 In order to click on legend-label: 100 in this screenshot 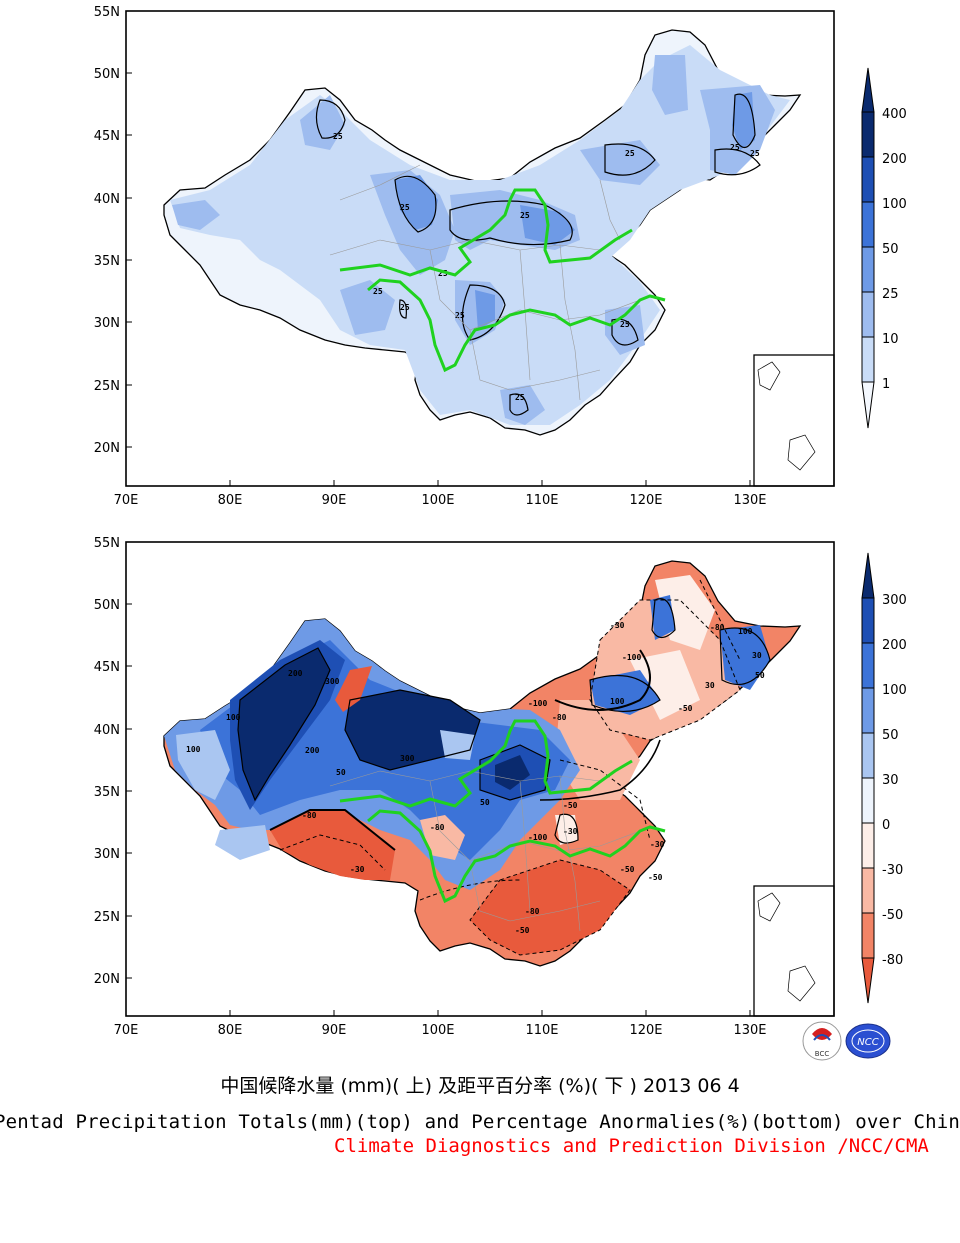, I will do `click(894, 204)`.